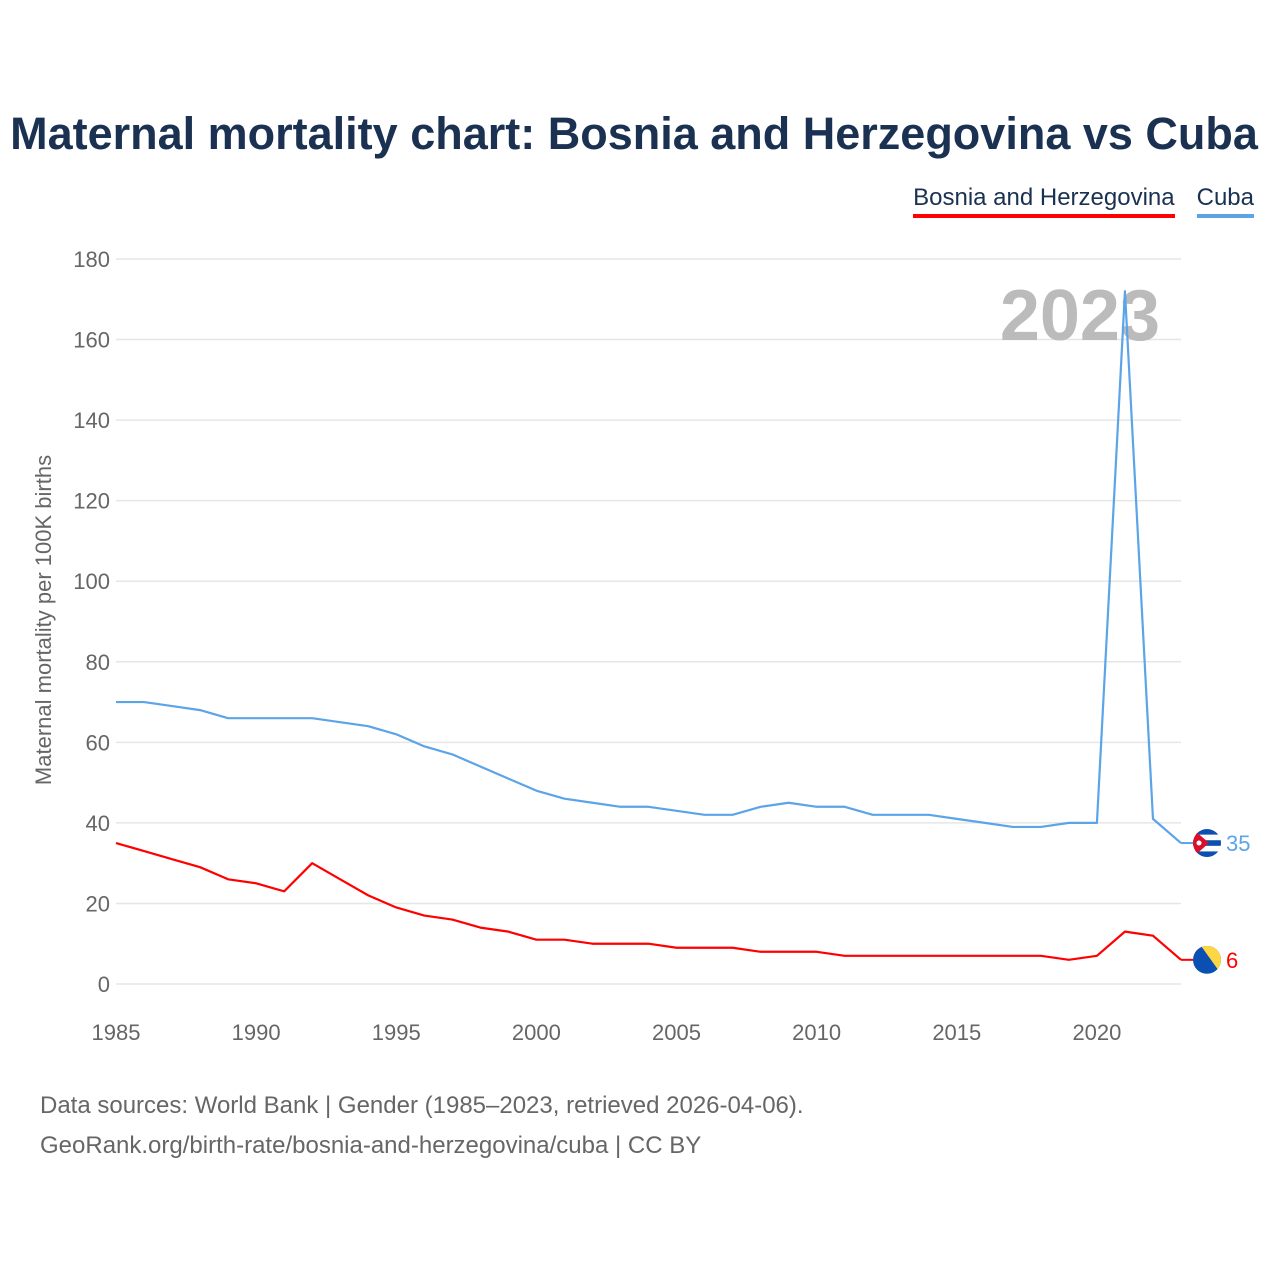  I want to click on x-tick-label: 2000, so click(536, 1032).